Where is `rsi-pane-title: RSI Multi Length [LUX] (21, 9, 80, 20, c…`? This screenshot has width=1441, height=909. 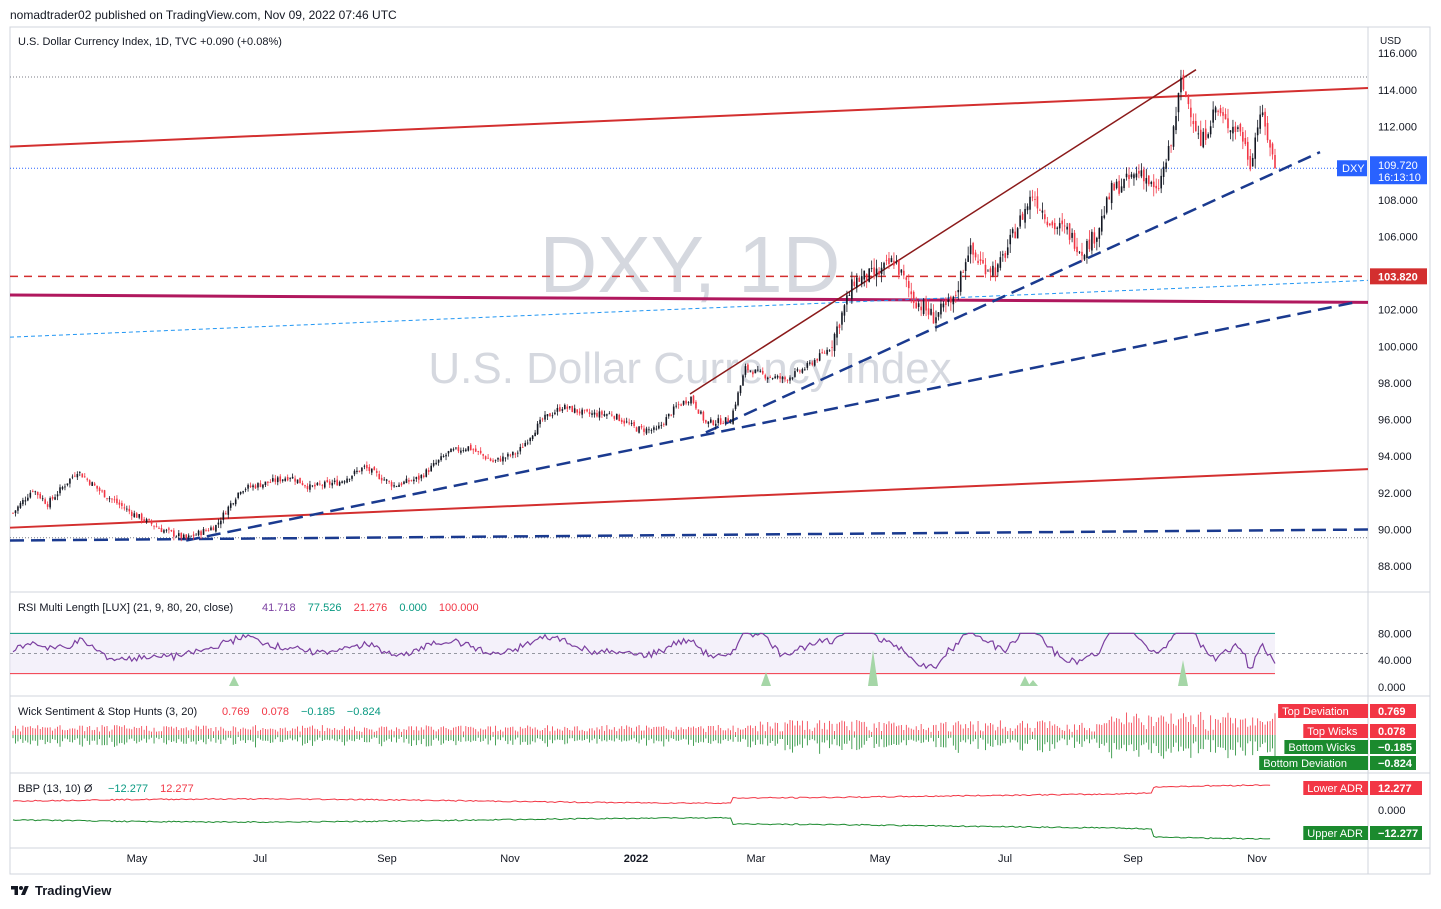
rsi-pane-title: RSI Multi Length [LUX] (21, 9, 80, 20, c… is located at coordinates (125, 608).